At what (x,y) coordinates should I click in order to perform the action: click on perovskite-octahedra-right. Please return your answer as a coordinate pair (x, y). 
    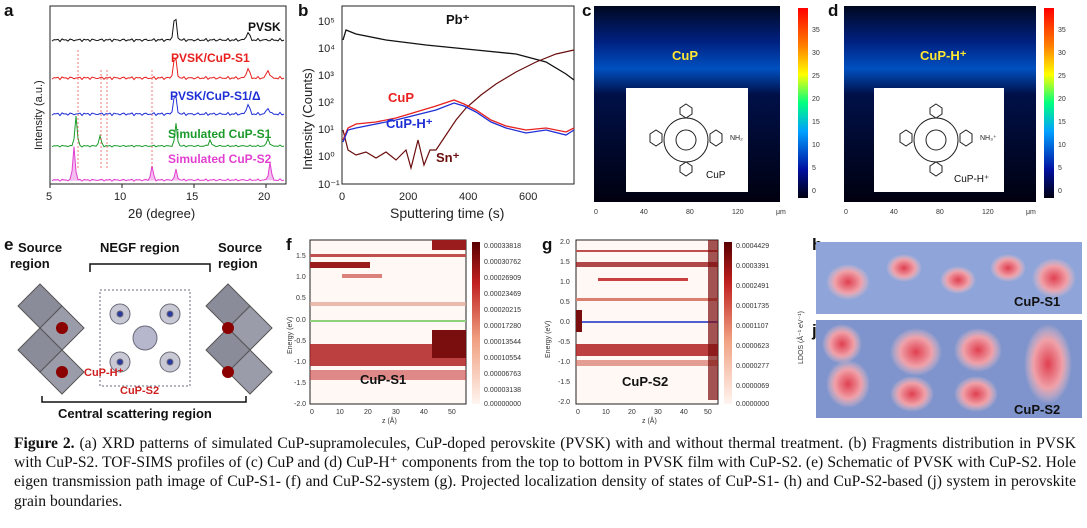
    Looking at the image, I should click on (239, 339).